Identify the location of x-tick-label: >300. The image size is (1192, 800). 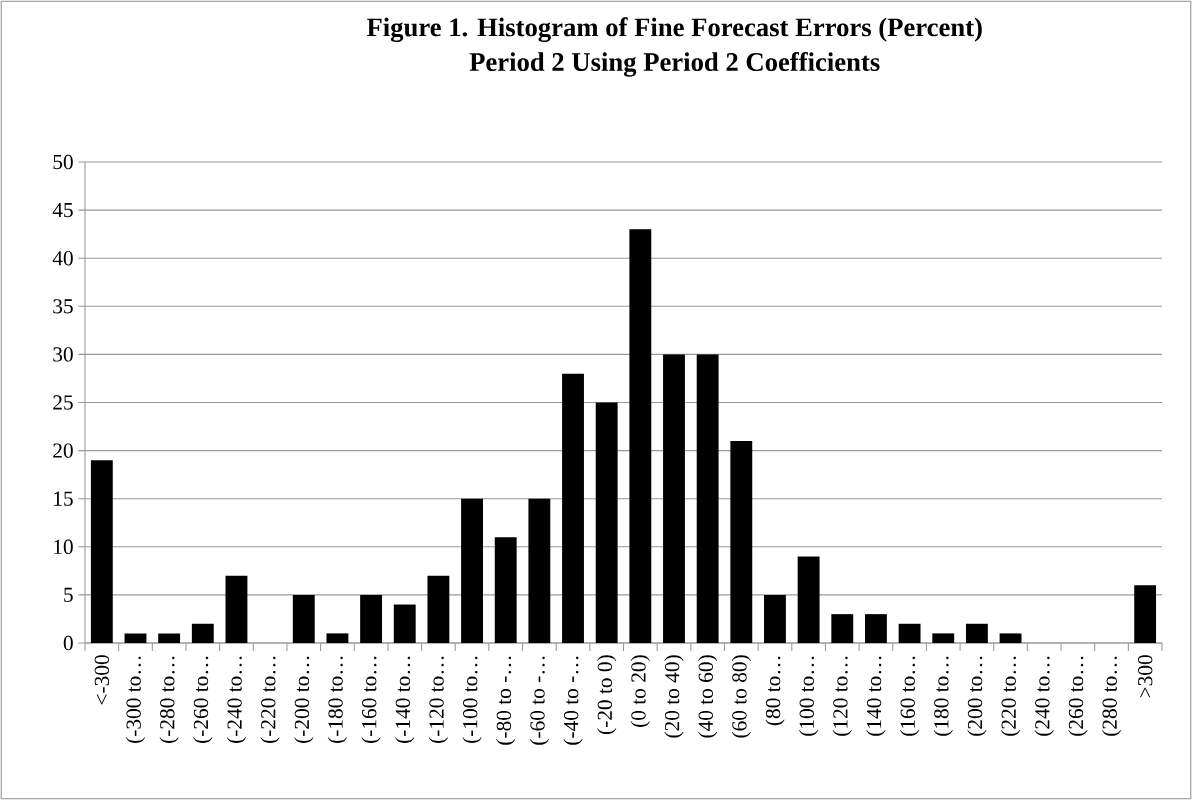
(1145, 676).